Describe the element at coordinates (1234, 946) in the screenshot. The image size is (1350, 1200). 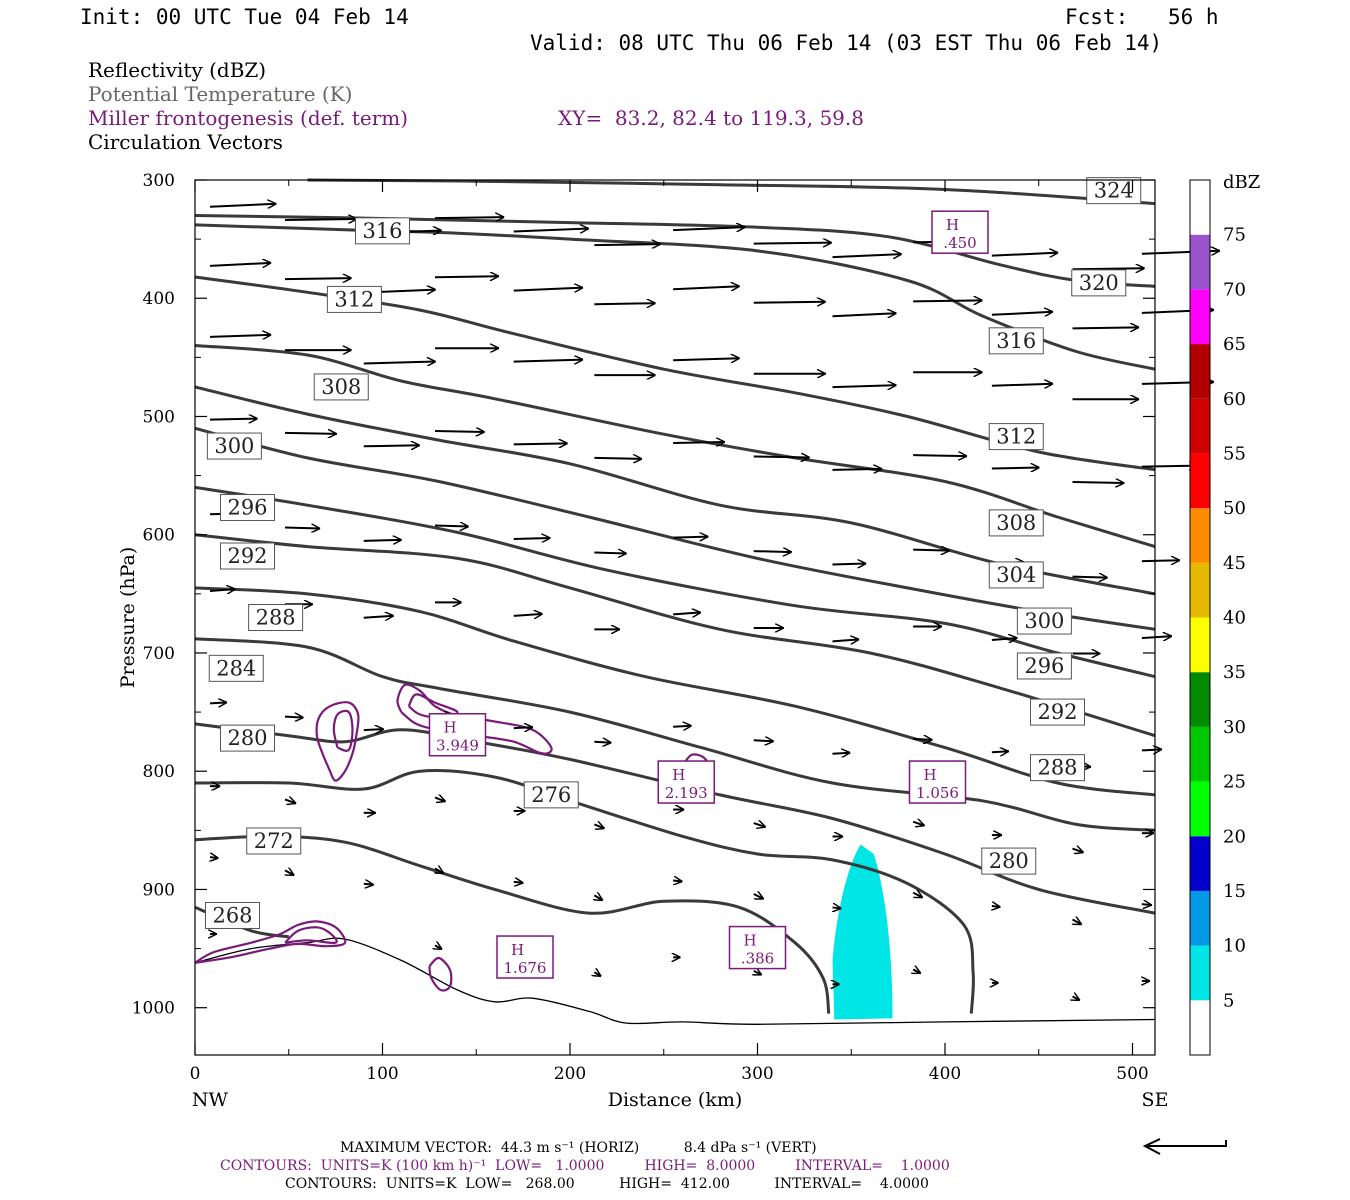
I see `colorbar-label: 10` at that location.